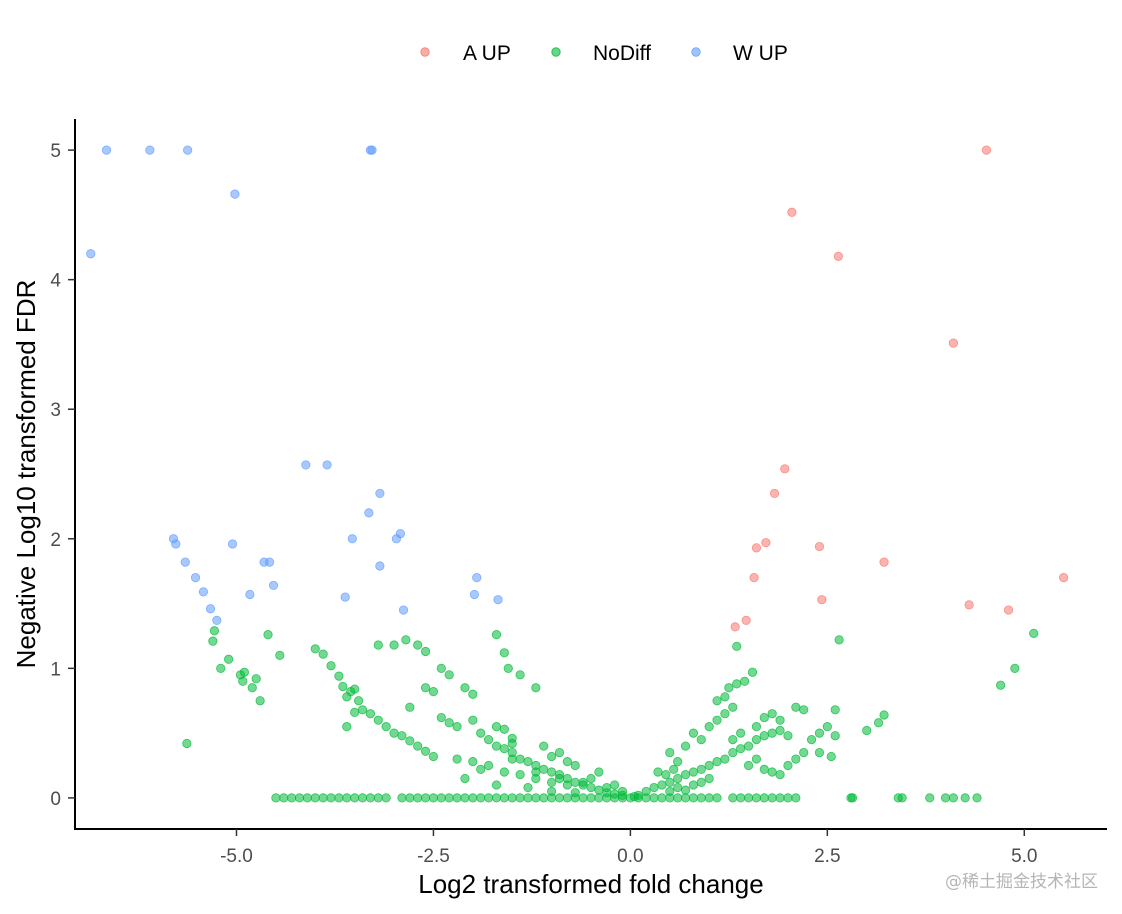 Image resolution: width=1122 pixels, height=914 pixels. What do you see at coordinates (55, 281) in the screenshot?
I see `y-tick-label: 4` at bounding box center [55, 281].